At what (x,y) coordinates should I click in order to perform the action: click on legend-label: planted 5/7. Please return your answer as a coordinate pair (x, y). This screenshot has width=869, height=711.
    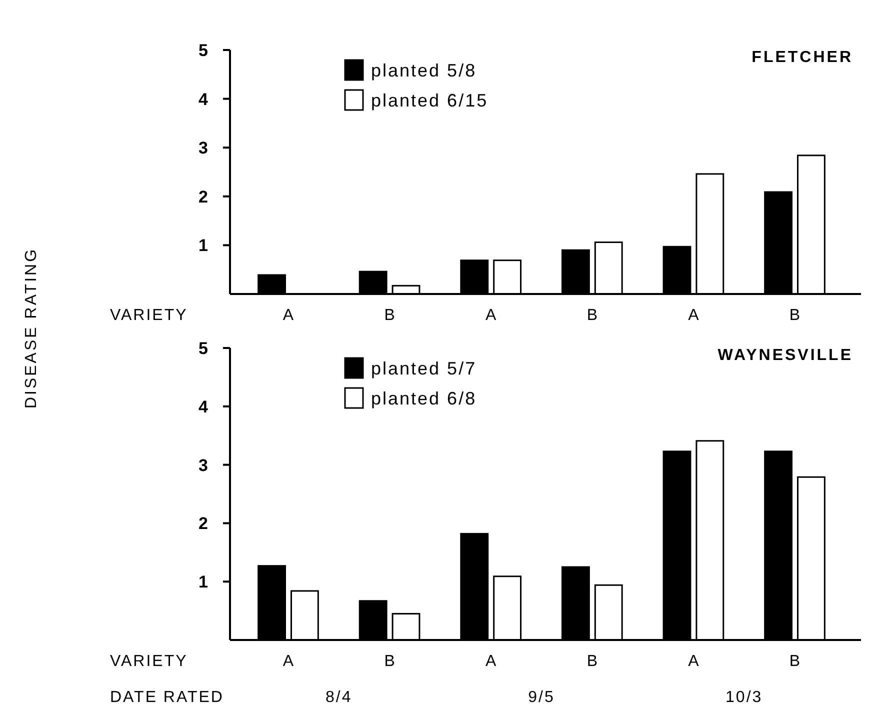
    Looking at the image, I should click on (424, 368).